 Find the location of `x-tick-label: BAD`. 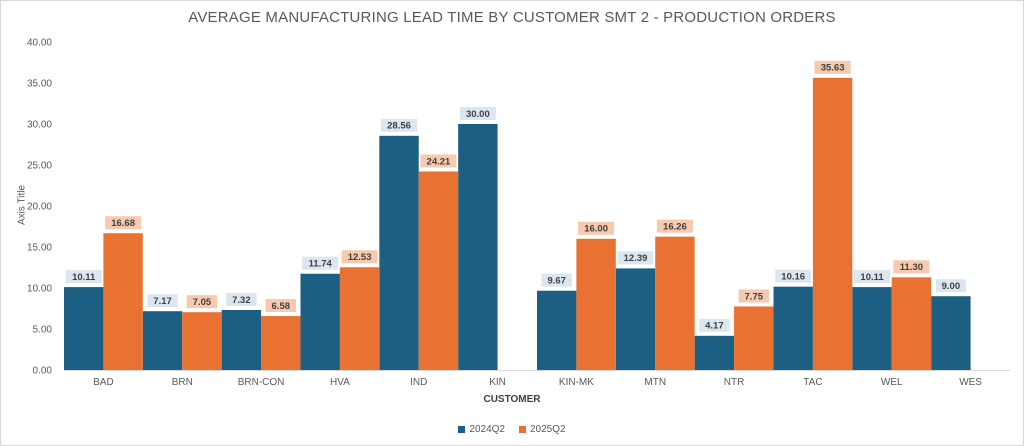

x-tick-label: BAD is located at coordinates (103, 382).